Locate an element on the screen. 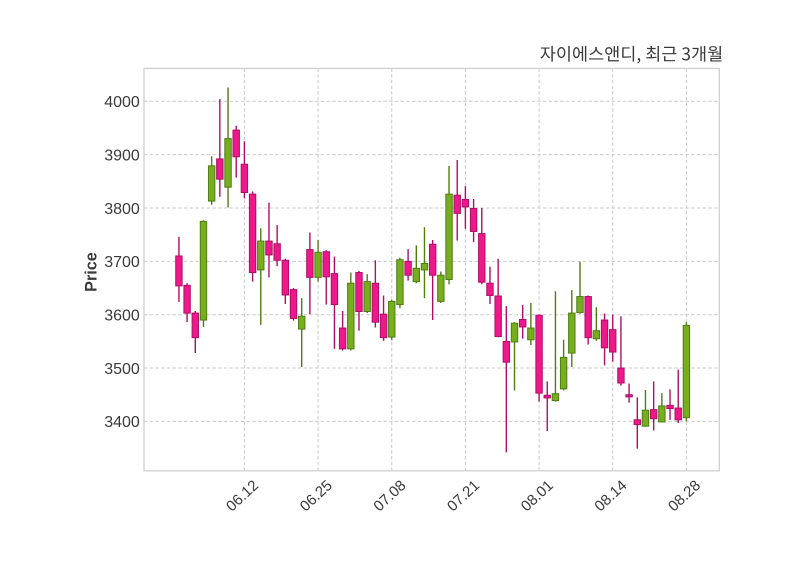 The height and width of the screenshot is (575, 800). svg-text: 3400 is located at coordinates (122, 422).